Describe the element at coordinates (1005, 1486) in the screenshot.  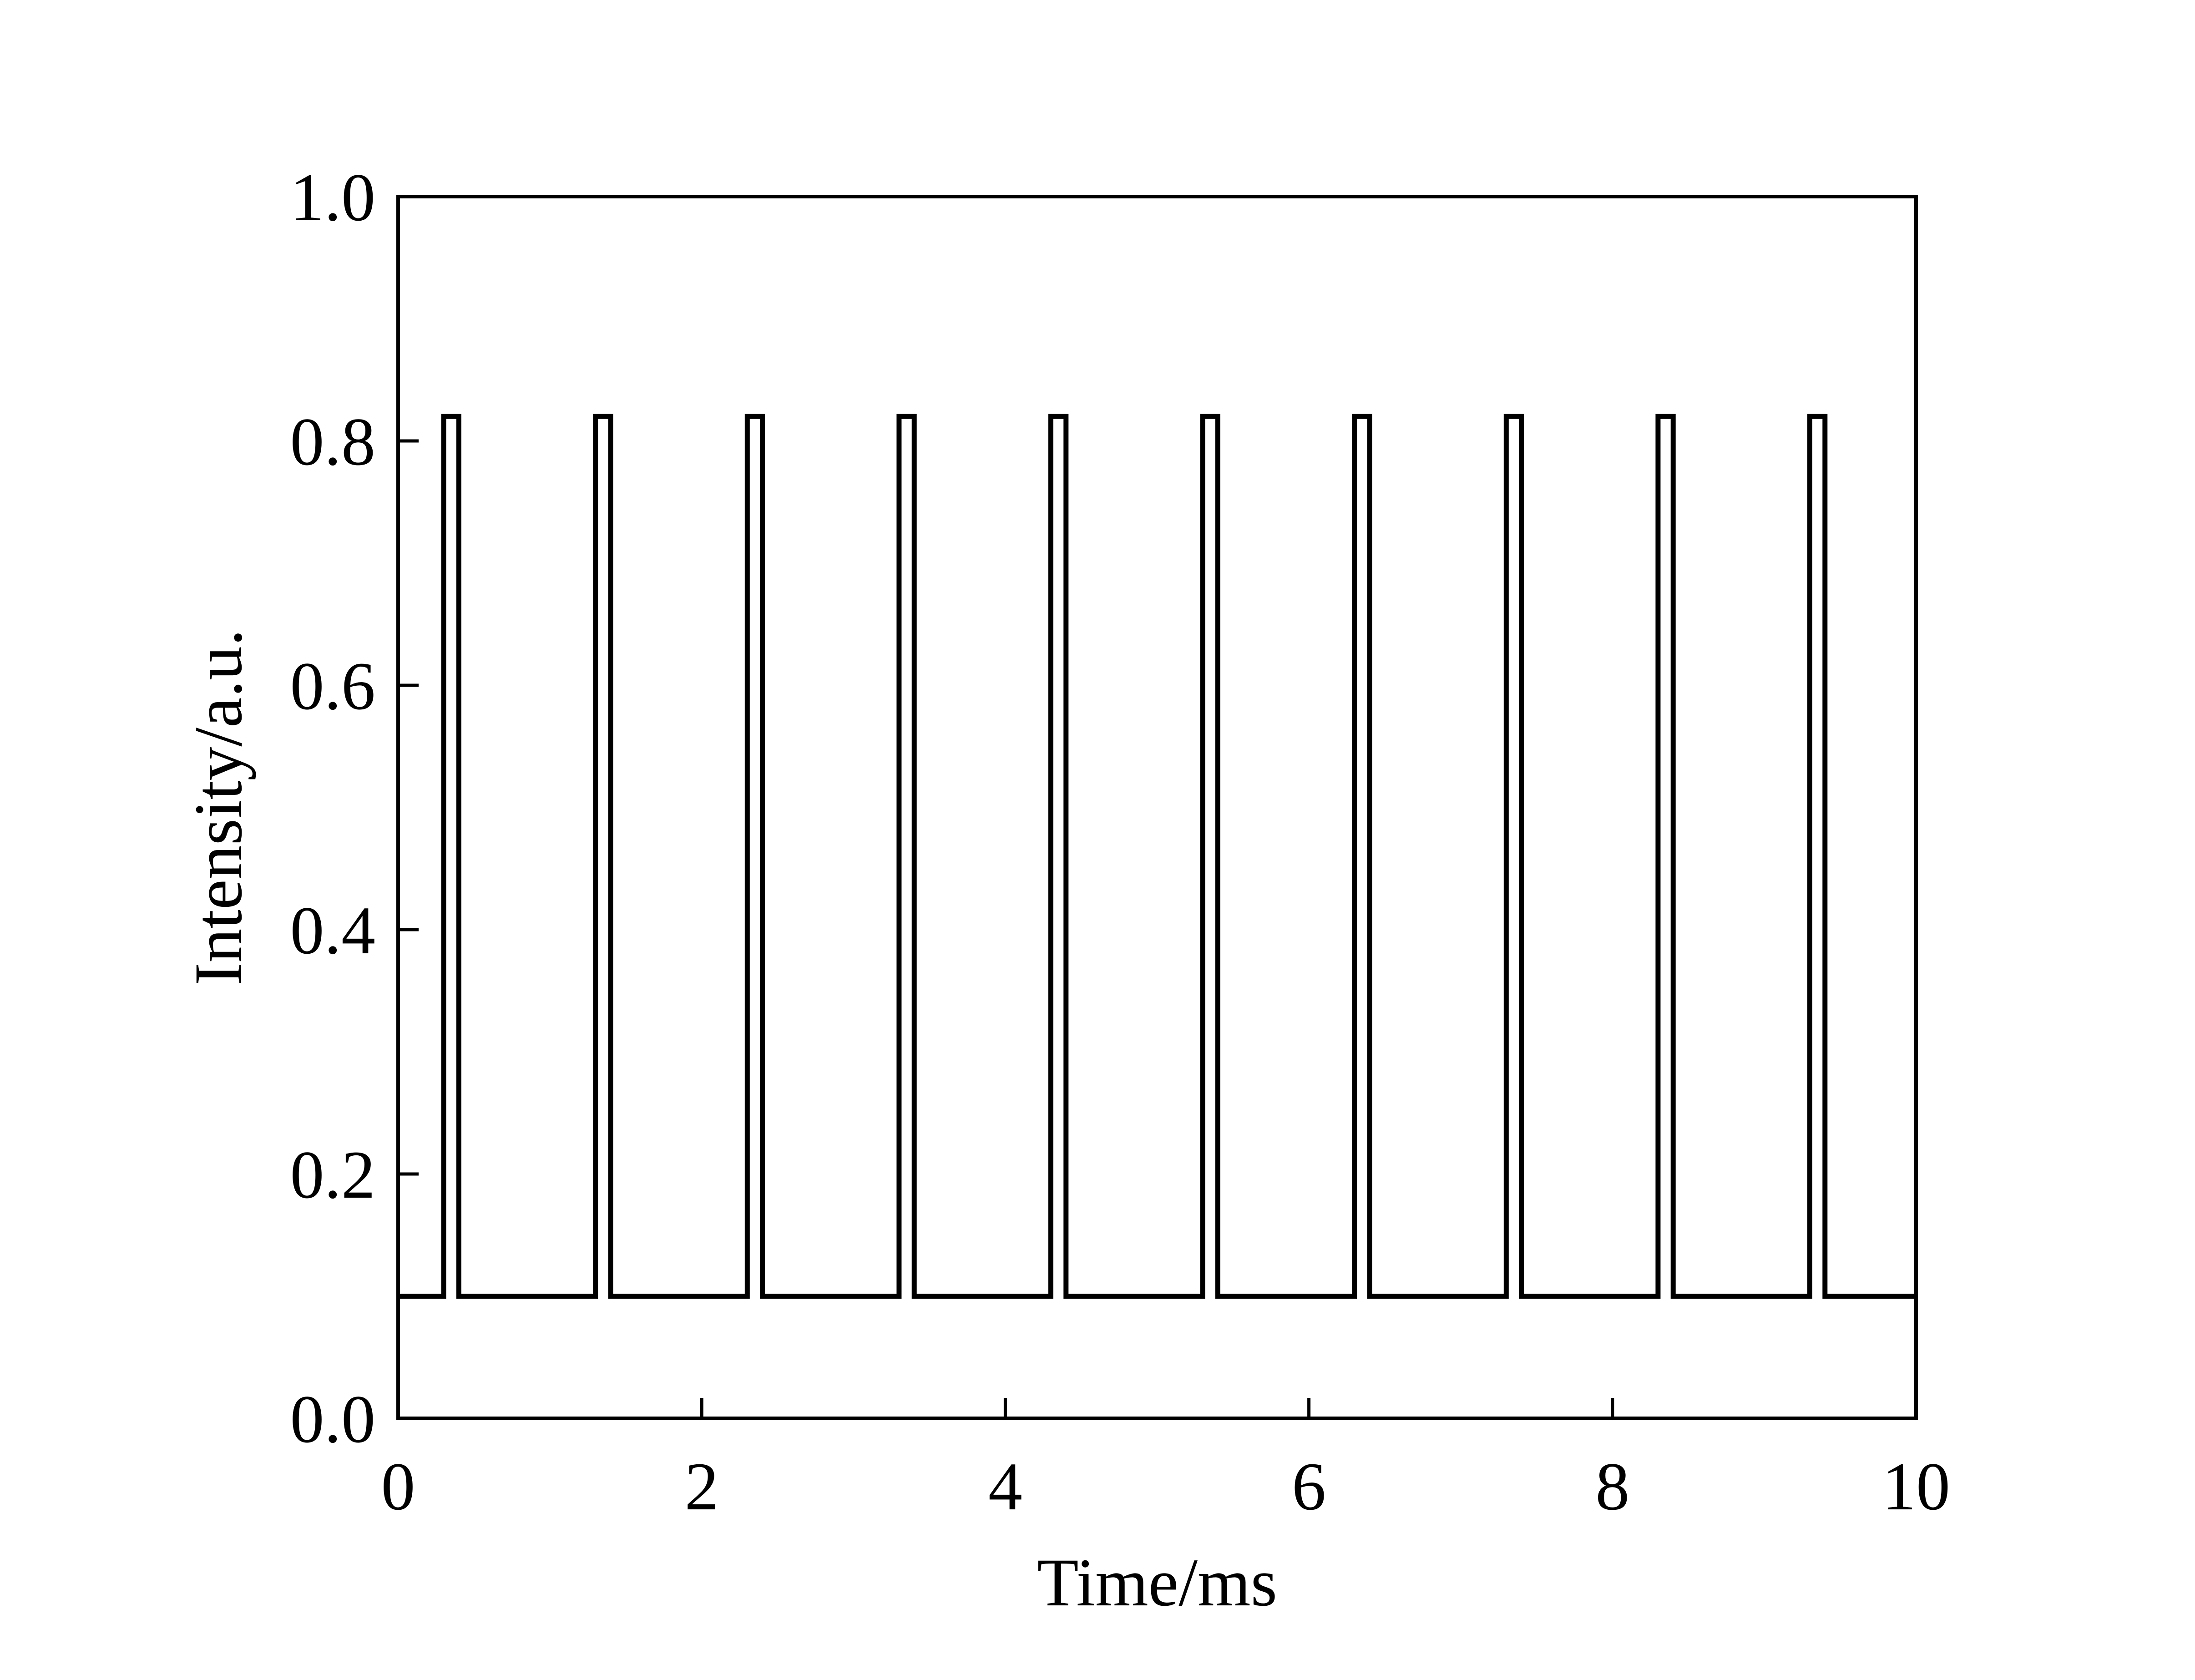
I see `x-tick-label: 4` at that location.